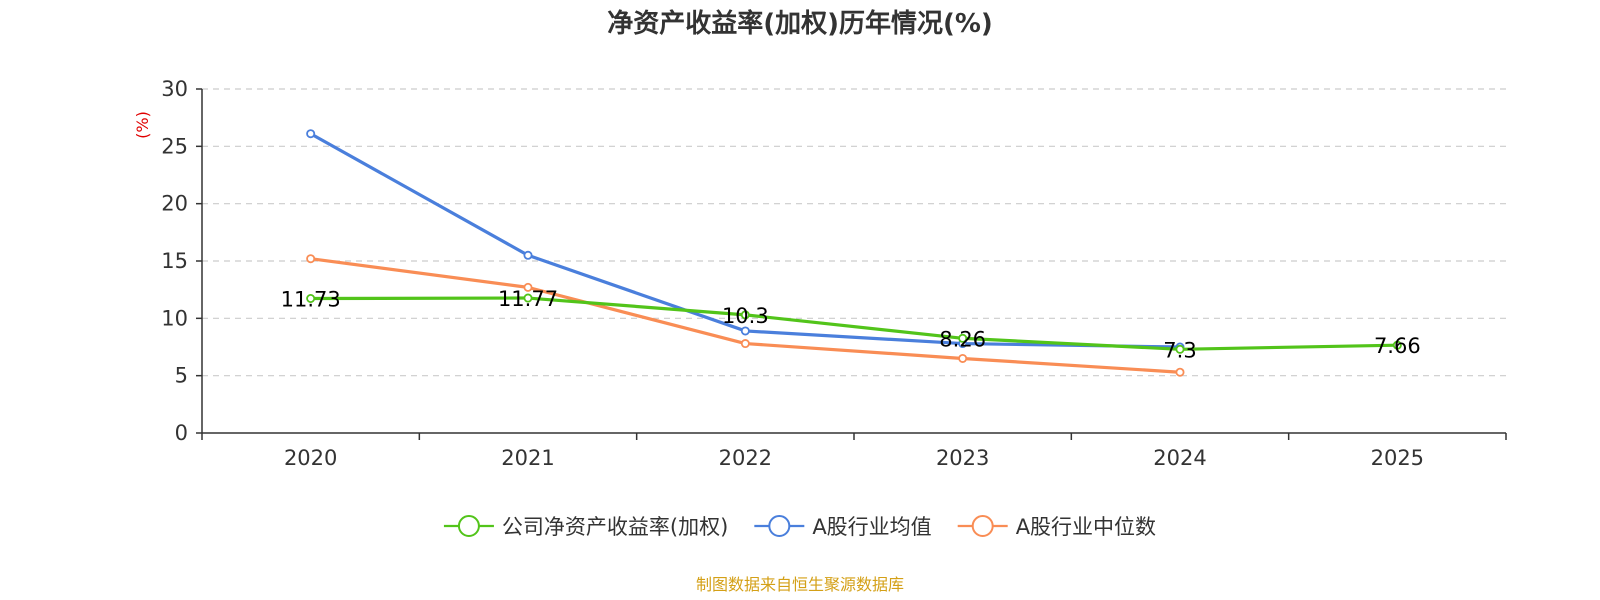 This screenshot has height=600, width=1600. What do you see at coordinates (310, 458) in the screenshot?
I see `x-tick-label: 2020` at bounding box center [310, 458].